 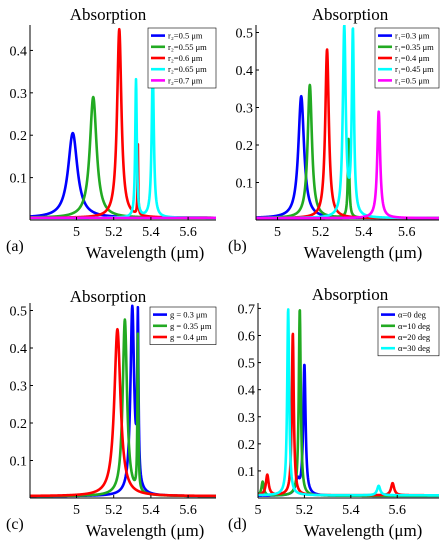 What do you see at coordinates (247, 309) in the screenshot?
I see `y-tick-label: 0.7` at bounding box center [247, 309].